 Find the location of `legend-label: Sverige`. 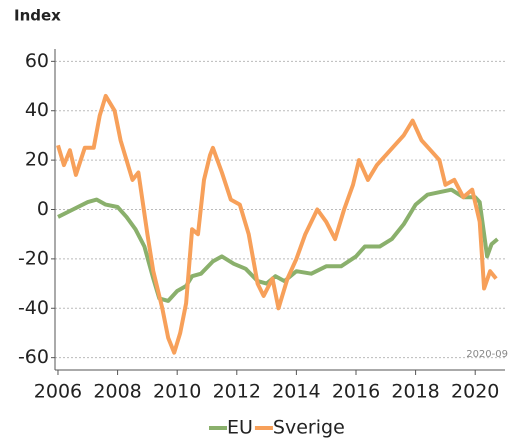

legend-label: Sverige is located at coordinates (309, 428).